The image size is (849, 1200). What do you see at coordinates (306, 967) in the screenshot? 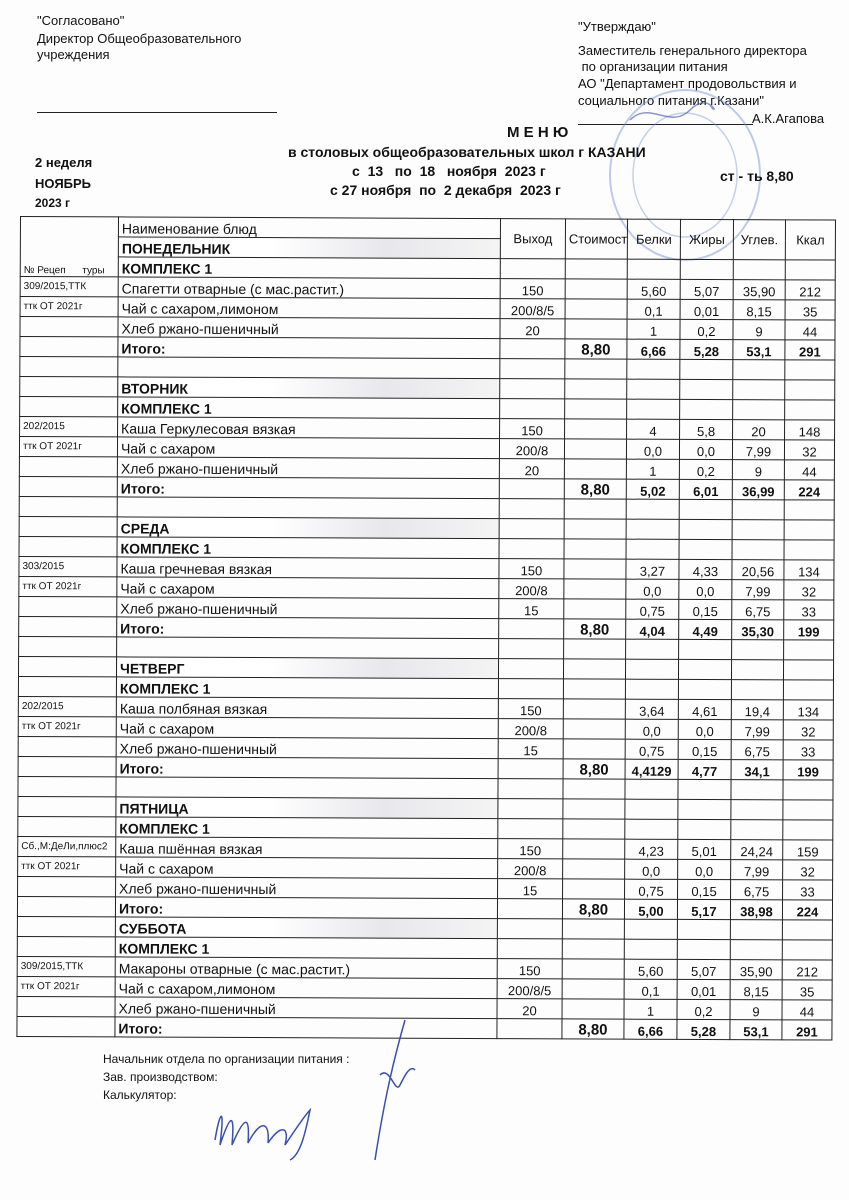
I see `dish-name: Макароны отварные (с мас.растит.)` at bounding box center [306, 967].